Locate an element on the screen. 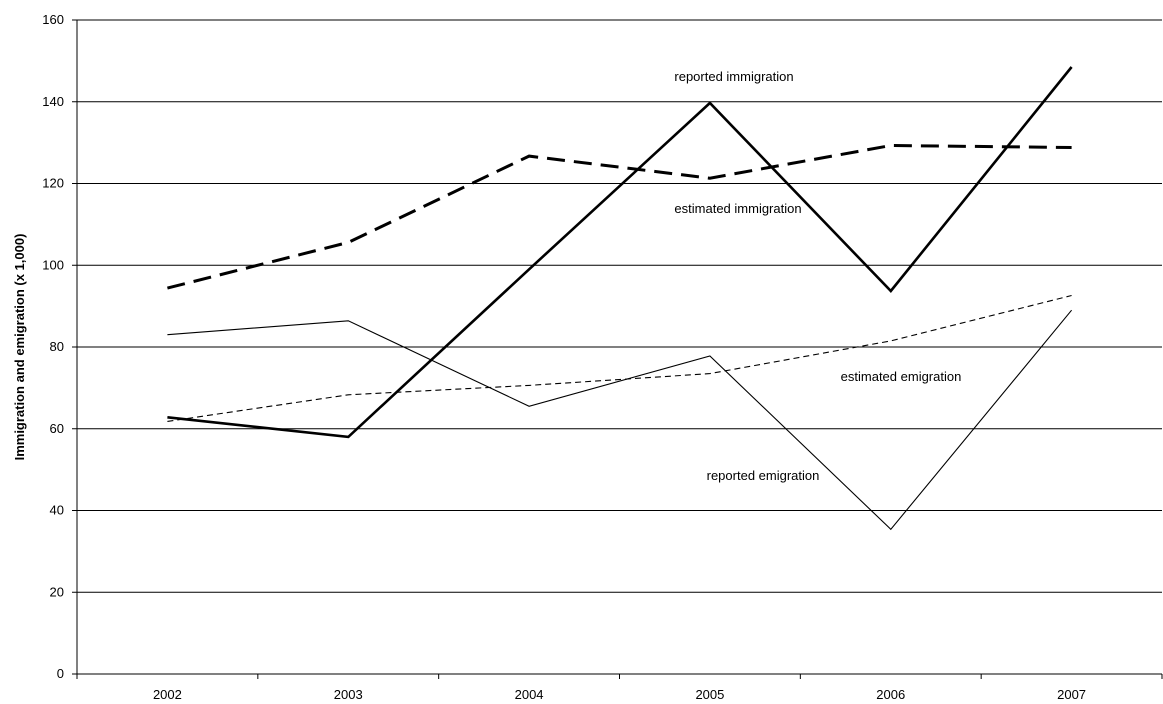  y-tick-label: 40 is located at coordinates (57, 510).